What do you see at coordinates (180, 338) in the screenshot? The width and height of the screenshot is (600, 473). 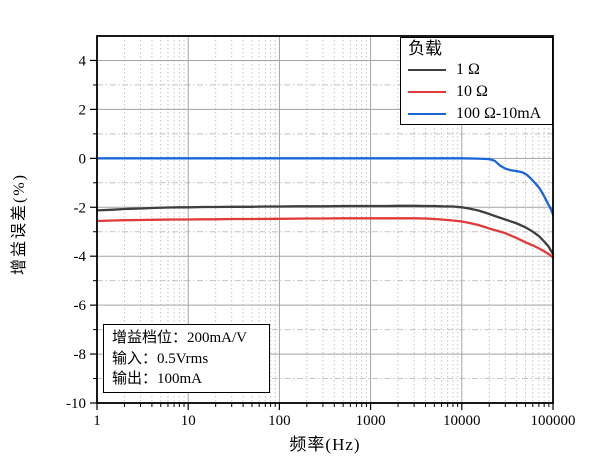 I see `annotation-gain-range: 增益档位：200mA/V` at bounding box center [180, 338].